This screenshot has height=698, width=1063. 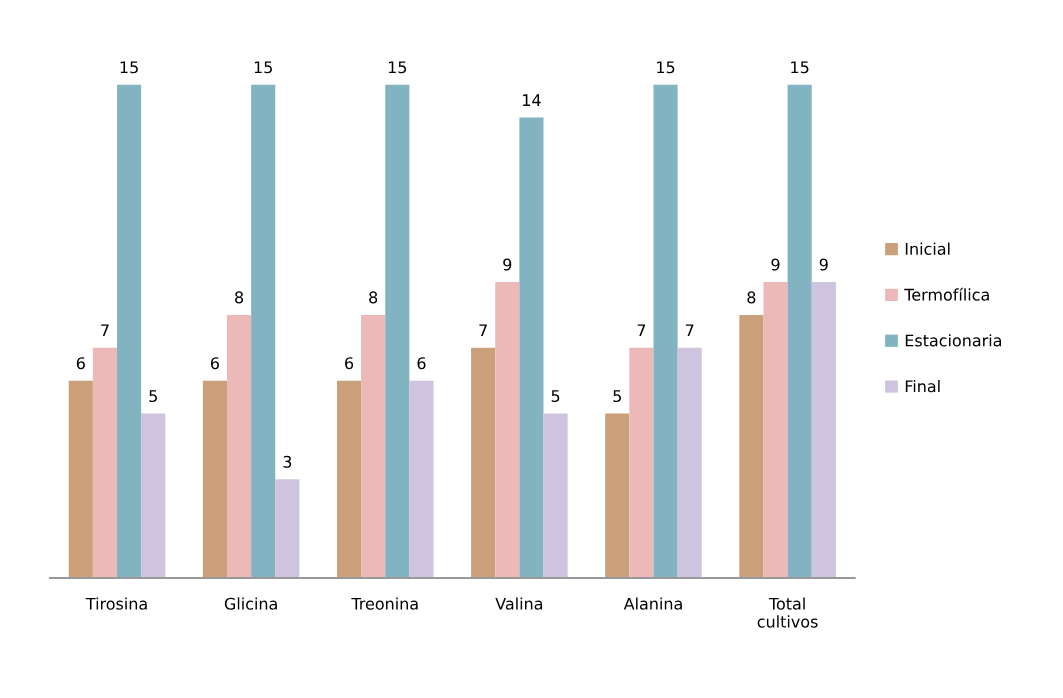 What do you see at coordinates (250, 603) in the screenshot?
I see `x-tick-label: Glicina` at bounding box center [250, 603].